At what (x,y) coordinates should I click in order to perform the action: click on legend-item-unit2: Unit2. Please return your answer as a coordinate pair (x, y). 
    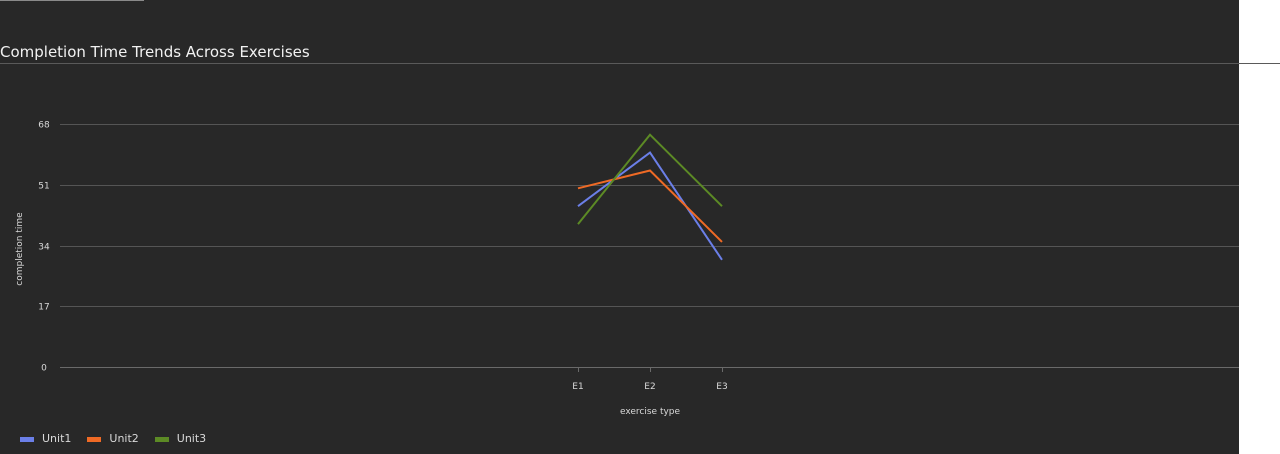
    Looking at the image, I should click on (113, 439).